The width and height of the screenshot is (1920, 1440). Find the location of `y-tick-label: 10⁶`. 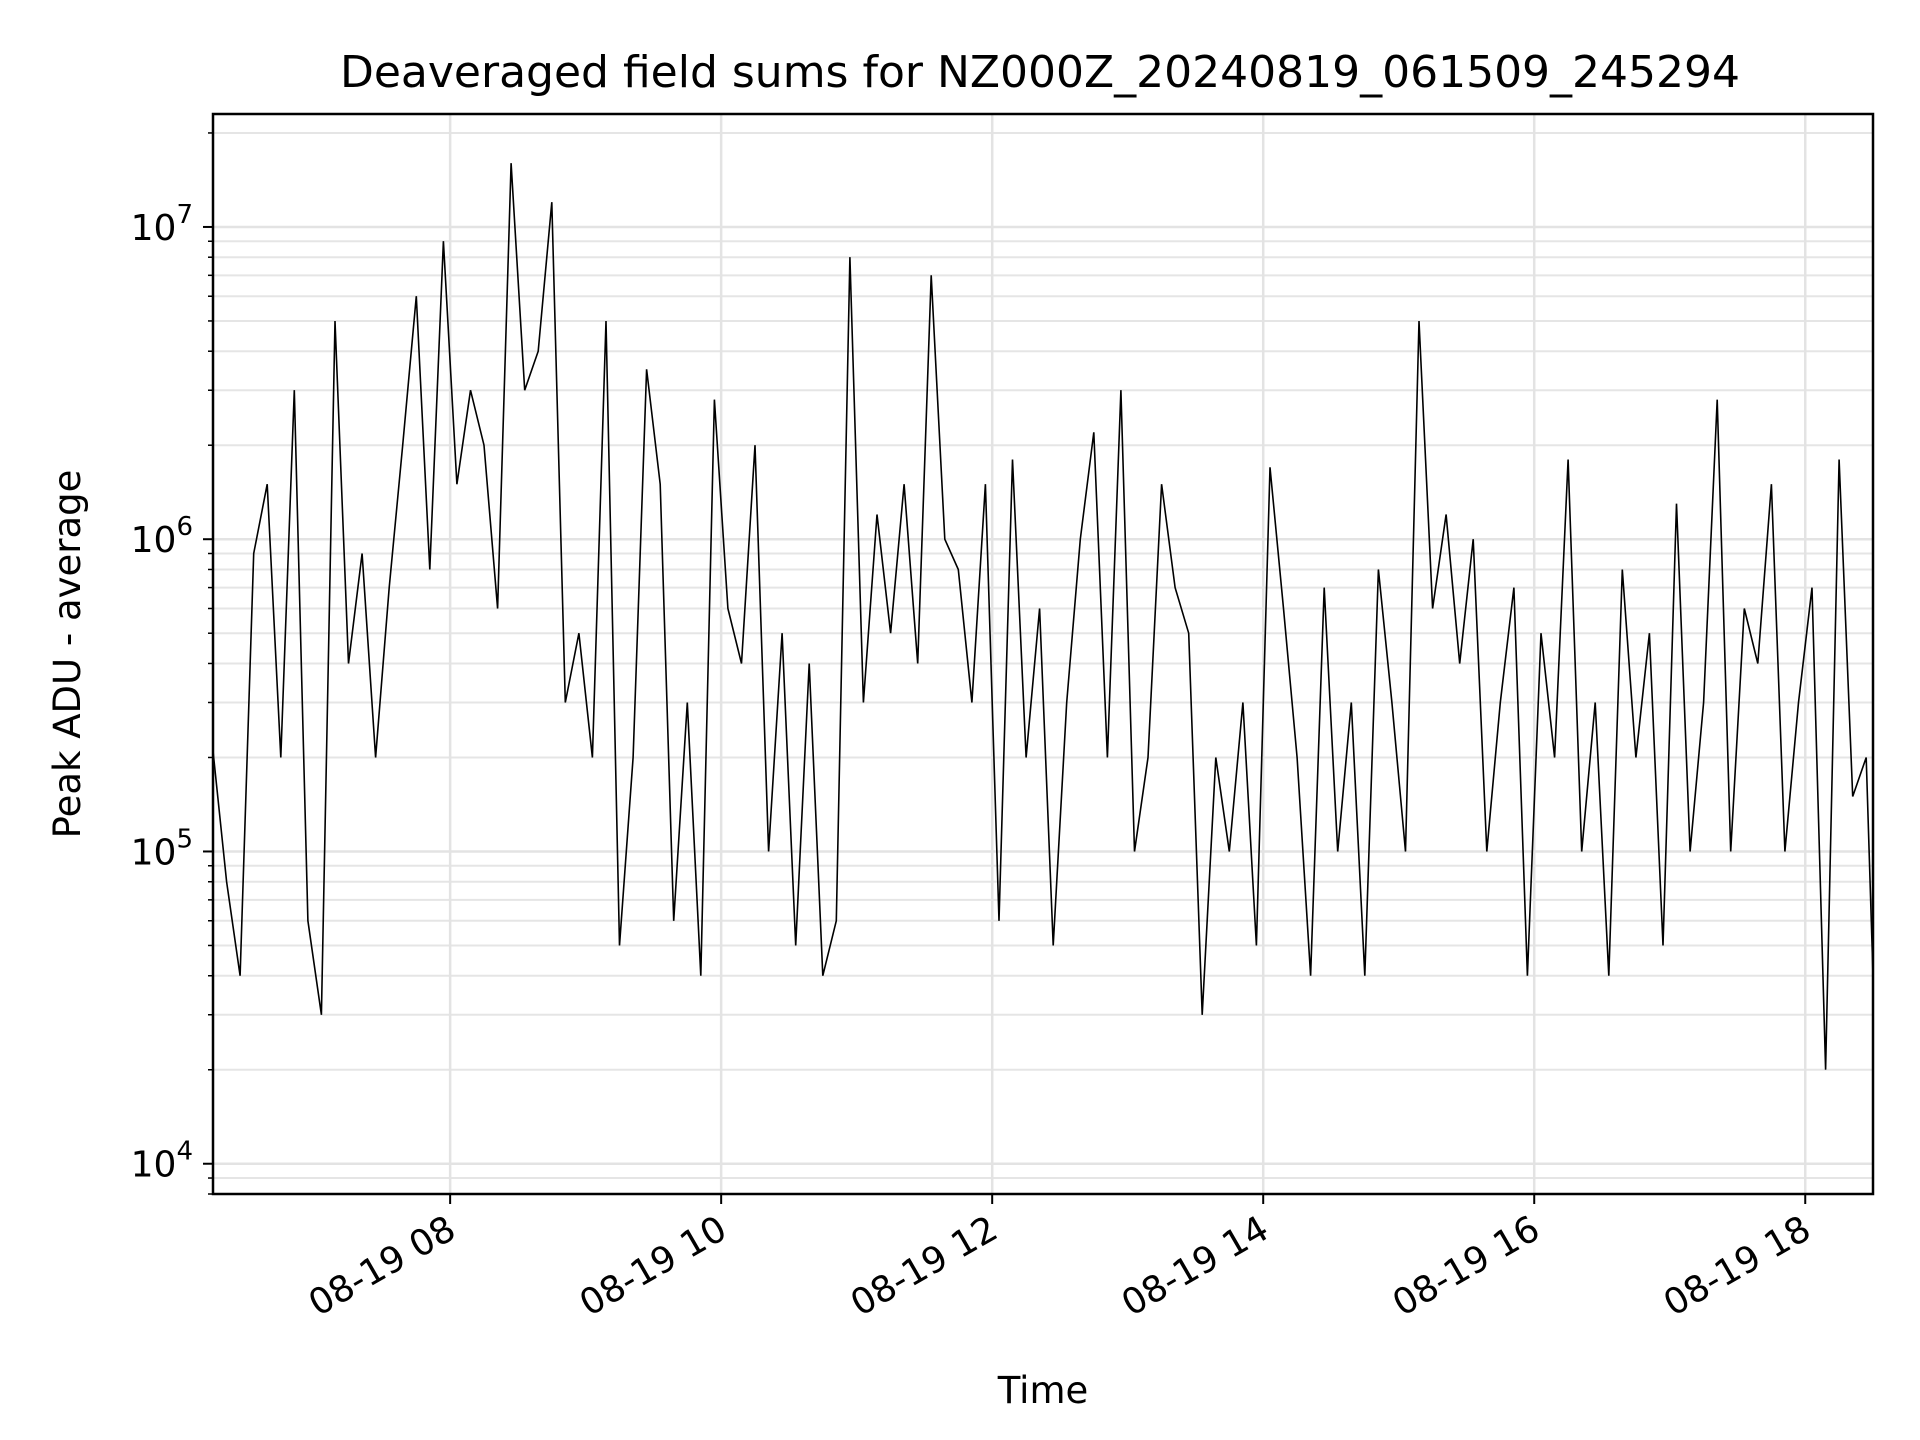

y-tick-label: 10⁶ is located at coordinates (162, 536).